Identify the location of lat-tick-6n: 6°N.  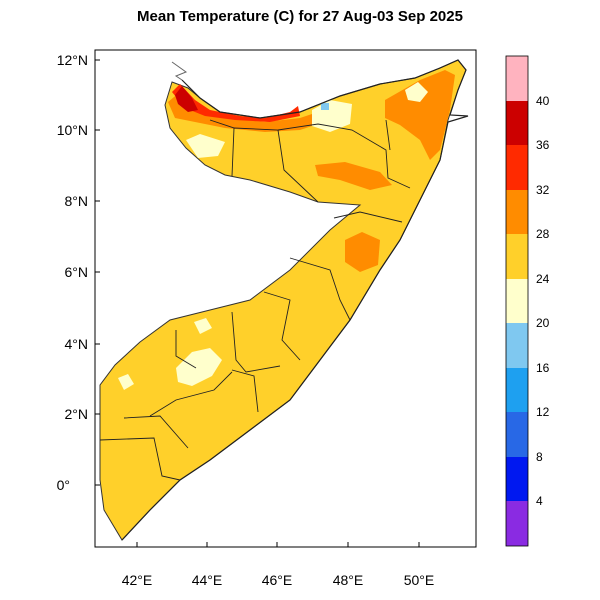
(77, 272).